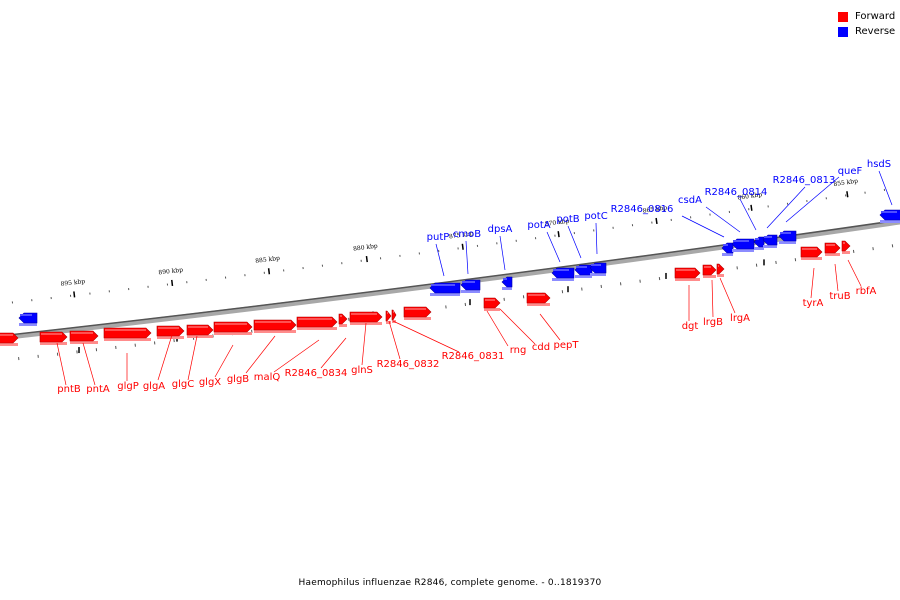 This screenshot has width=900, height=600. What do you see at coordinates (720, 270) in the screenshot?
I see `gene-lrgB` at bounding box center [720, 270].